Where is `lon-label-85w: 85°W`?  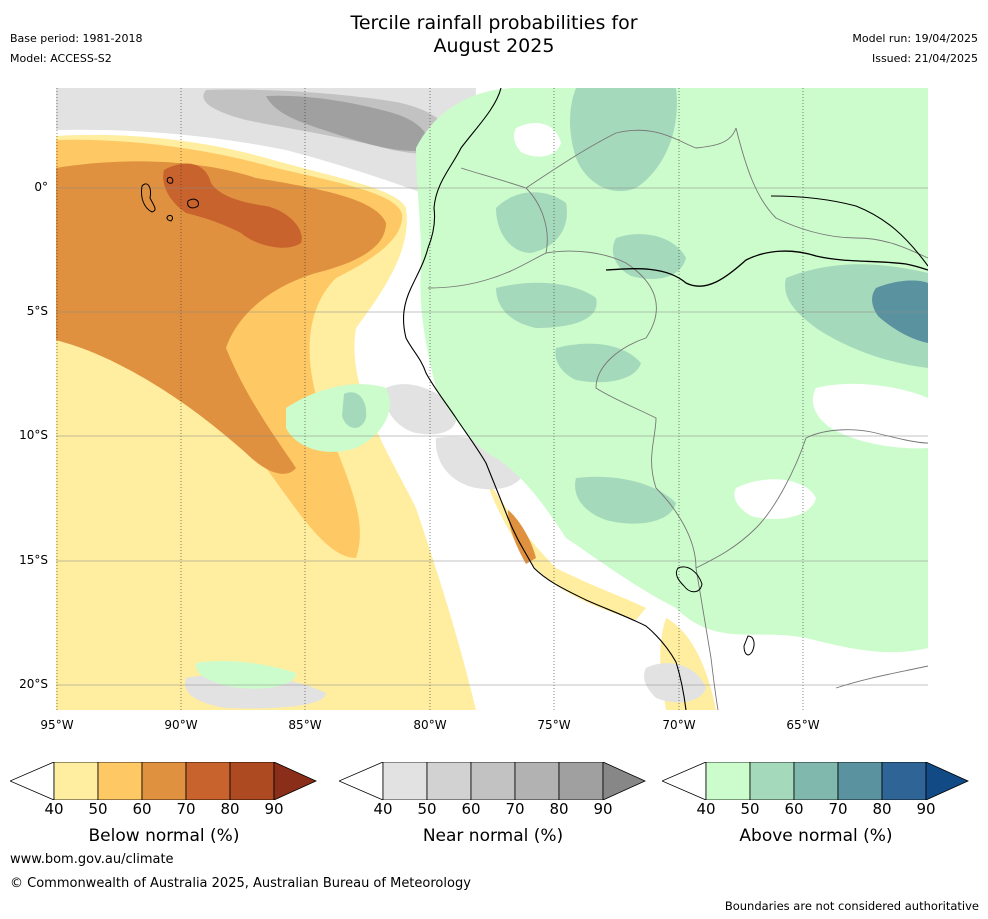 lon-label-85w: 85°W is located at coordinates (305, 725).